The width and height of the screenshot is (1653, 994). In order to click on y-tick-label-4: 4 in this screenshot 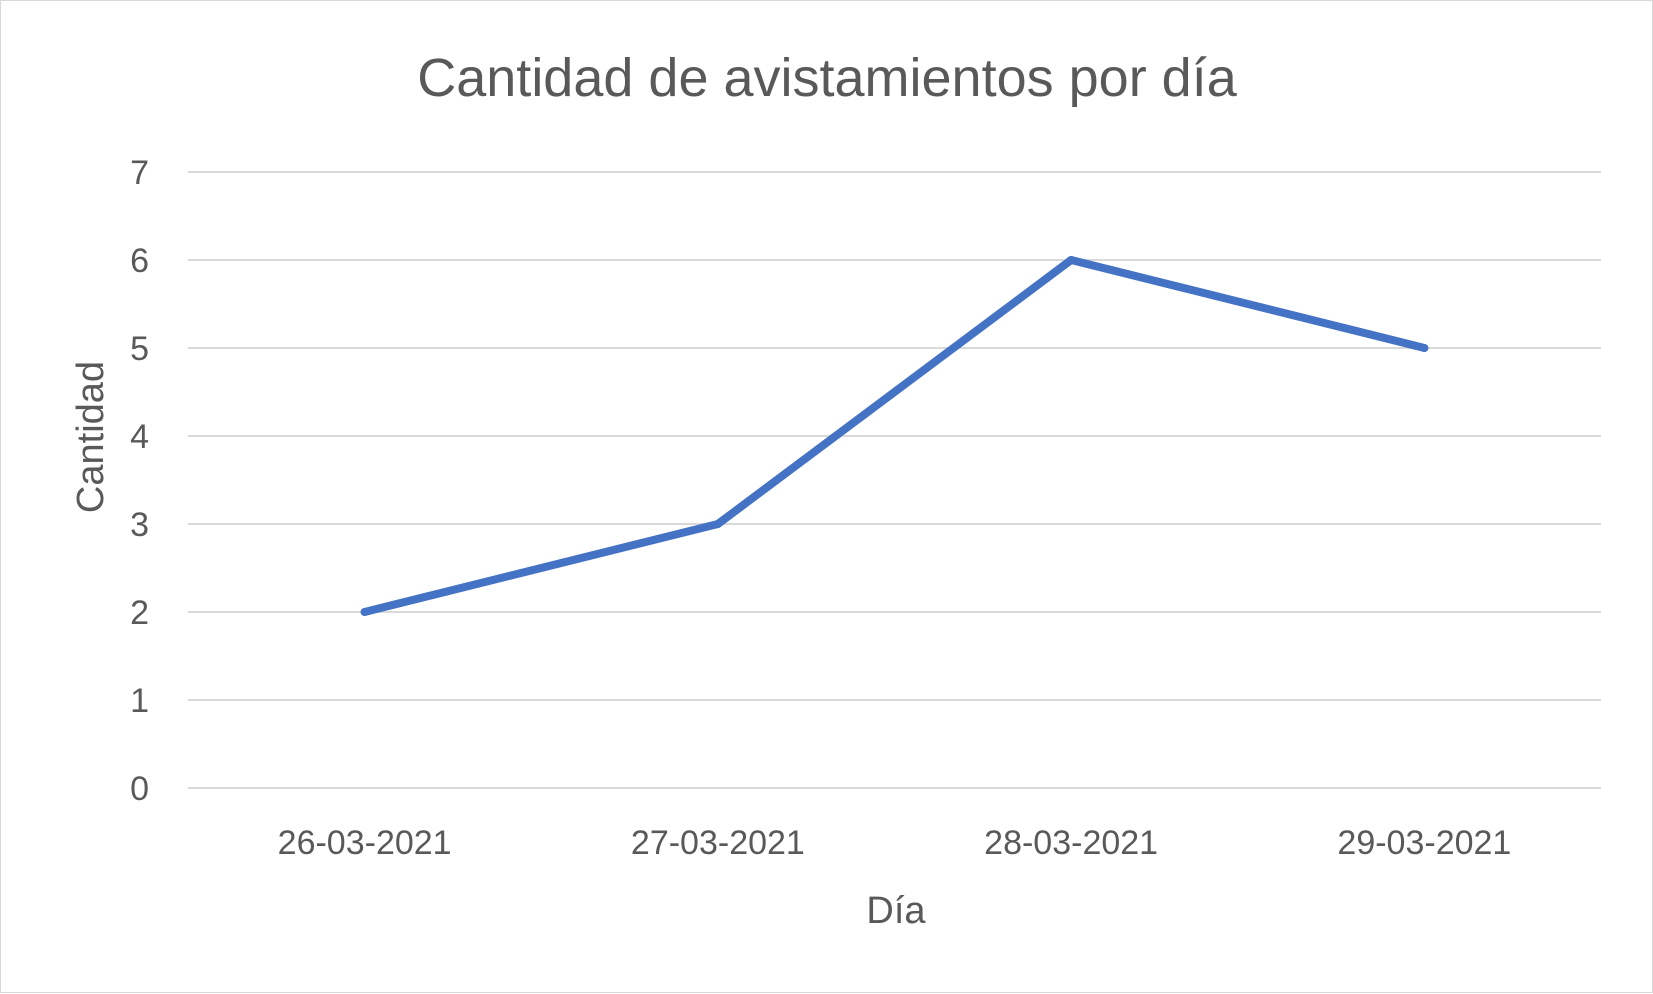, I will do `click(139, 437)`.